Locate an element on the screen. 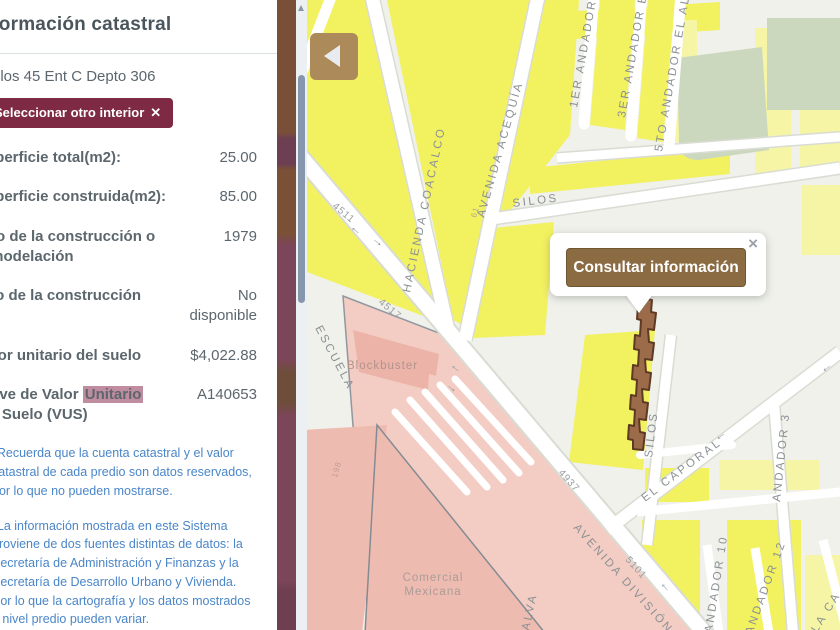 Image resolution: width=840 pixels, height=630 pixels. select-other-interior-button: Seleccionar otro interior ✕ is located at coordinates (87, 113).